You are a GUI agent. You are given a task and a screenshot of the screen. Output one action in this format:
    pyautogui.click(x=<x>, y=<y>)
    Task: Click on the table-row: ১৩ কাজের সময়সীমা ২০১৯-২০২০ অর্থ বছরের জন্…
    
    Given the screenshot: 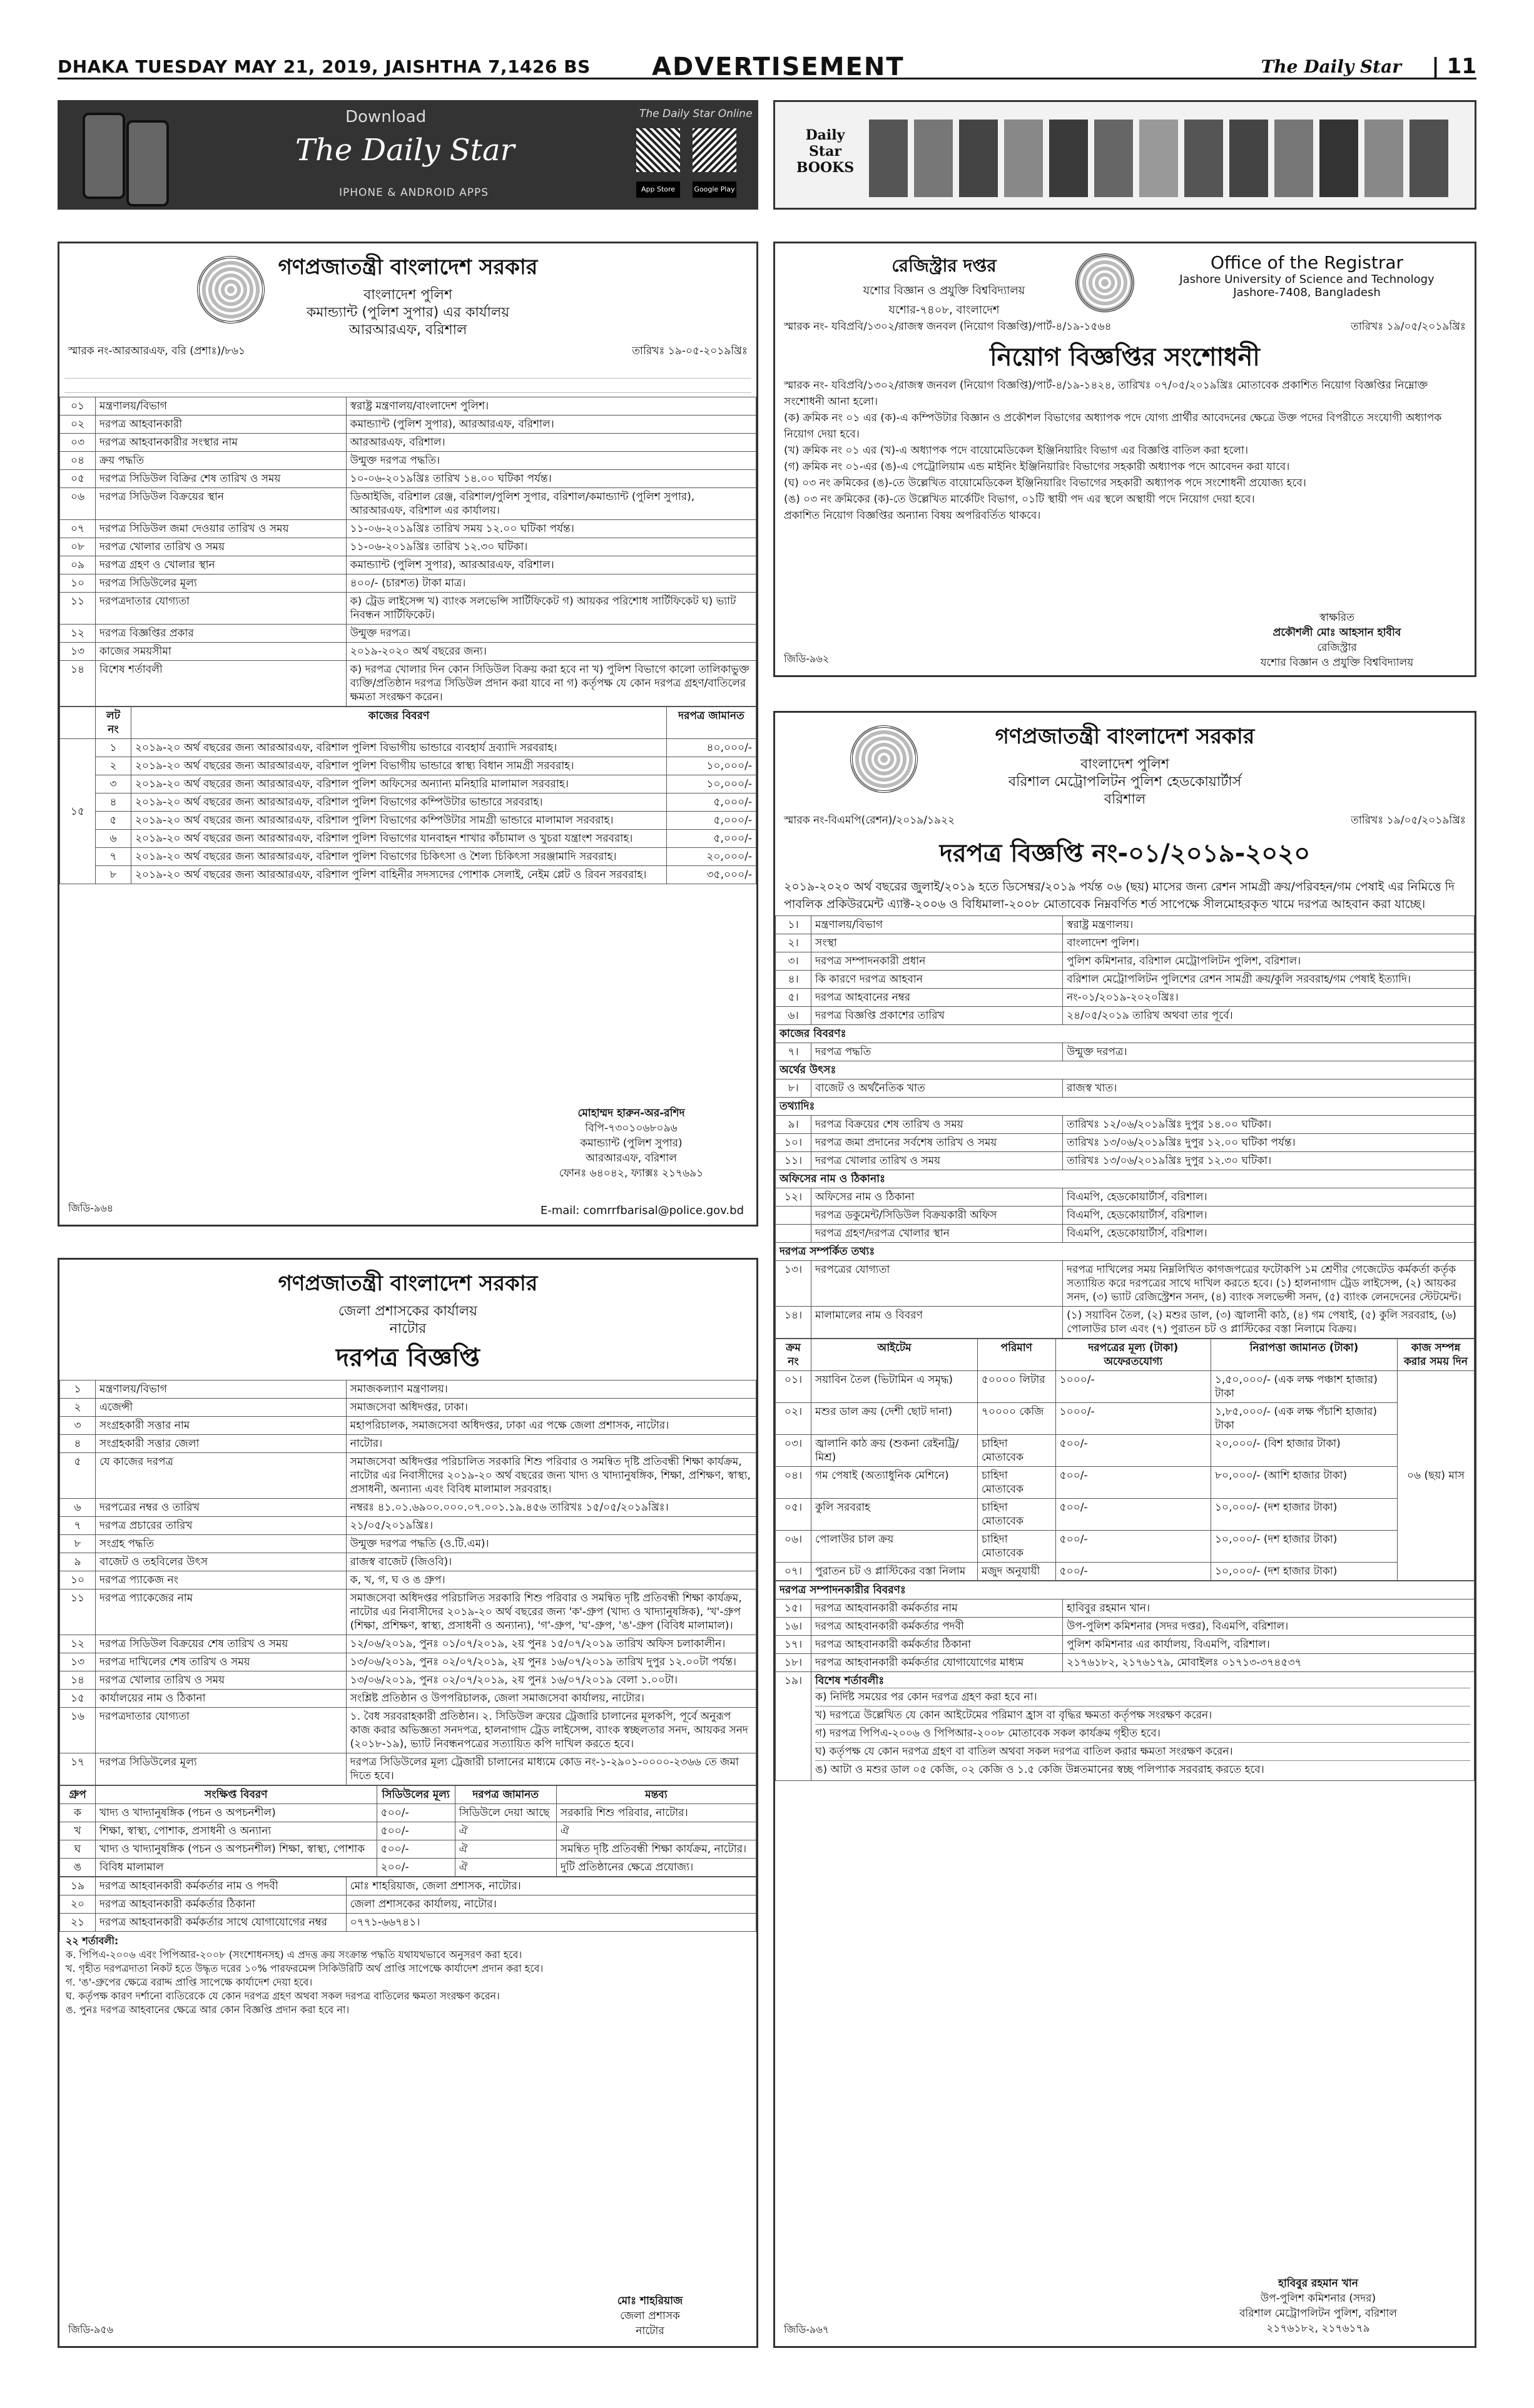 What is the action you would take?
    pyautogui.click(x=408, y=651)
    